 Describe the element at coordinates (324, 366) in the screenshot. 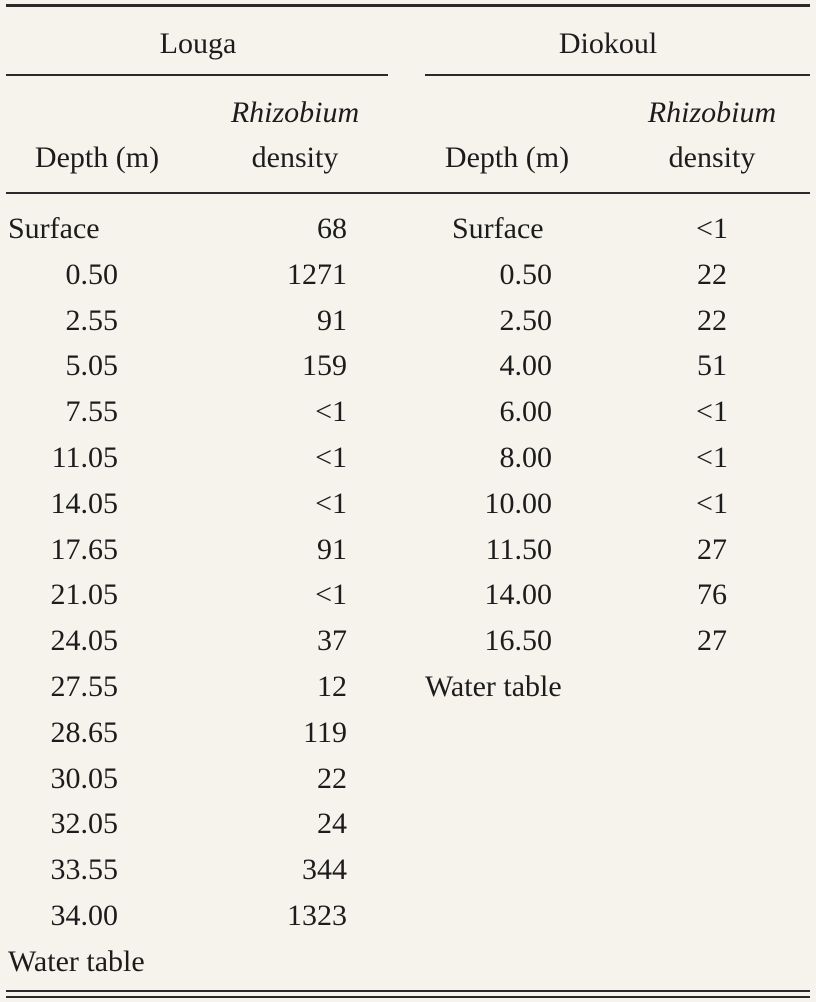

I see `density-cell: 159` at that location.